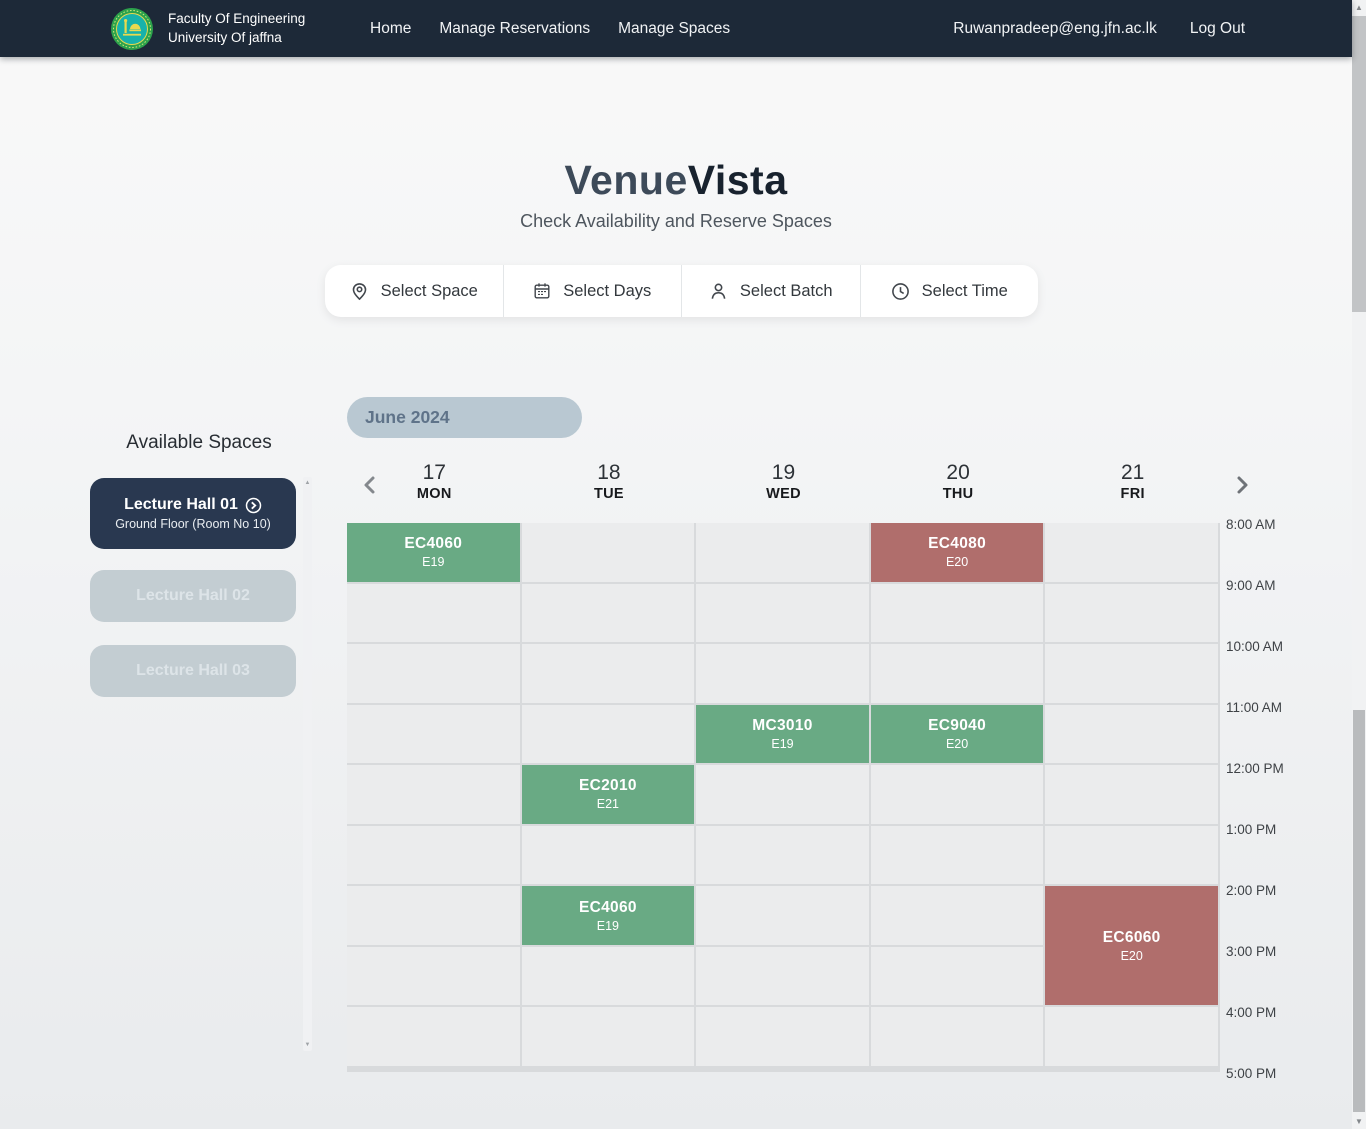  I want to click on day-header-fri: 21 FRI, so click(1132, 481).